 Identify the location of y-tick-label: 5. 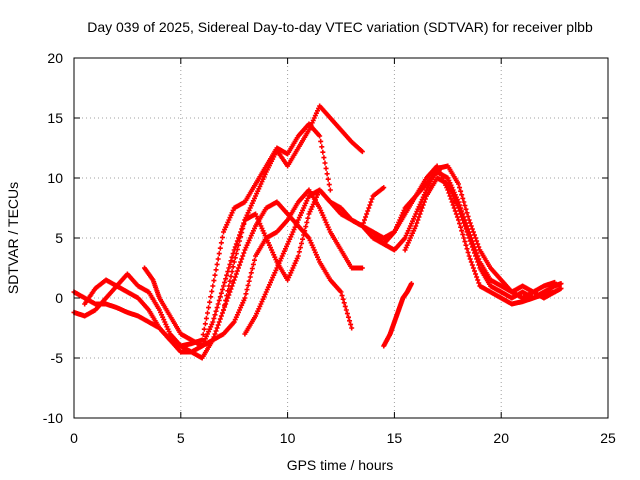
(59, 238).